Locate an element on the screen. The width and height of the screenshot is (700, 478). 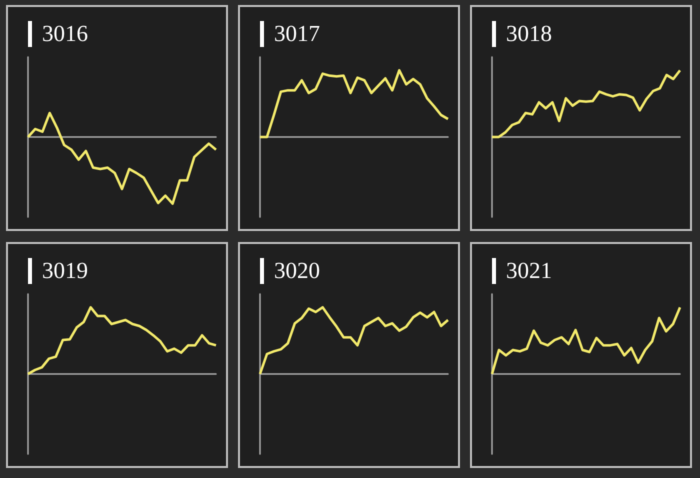
chart-title: 3021 is located at coordinates (529, 271).